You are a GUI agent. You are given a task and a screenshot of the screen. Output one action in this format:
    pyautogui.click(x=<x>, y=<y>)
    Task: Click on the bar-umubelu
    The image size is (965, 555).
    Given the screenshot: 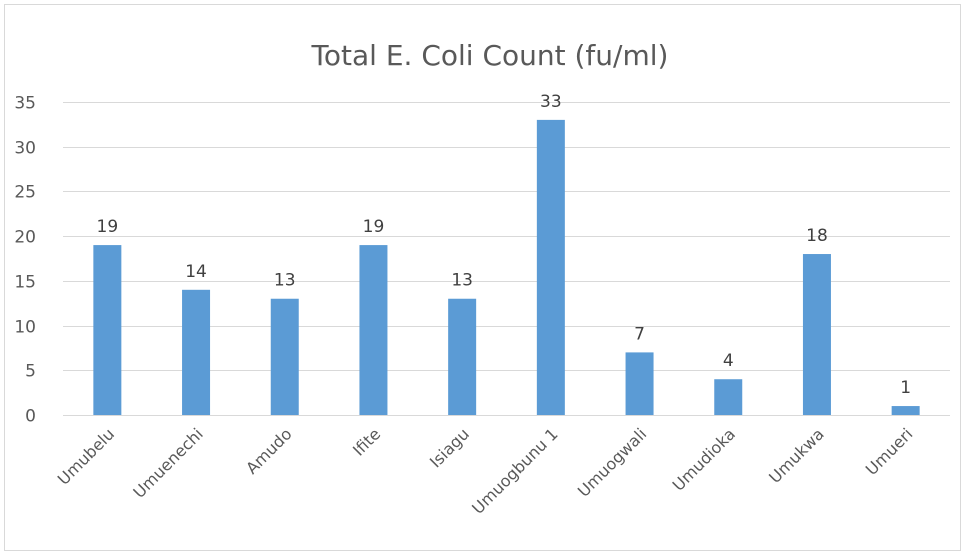 What is the action you would take?
    pyautogui.click(x=107, y=330)
    